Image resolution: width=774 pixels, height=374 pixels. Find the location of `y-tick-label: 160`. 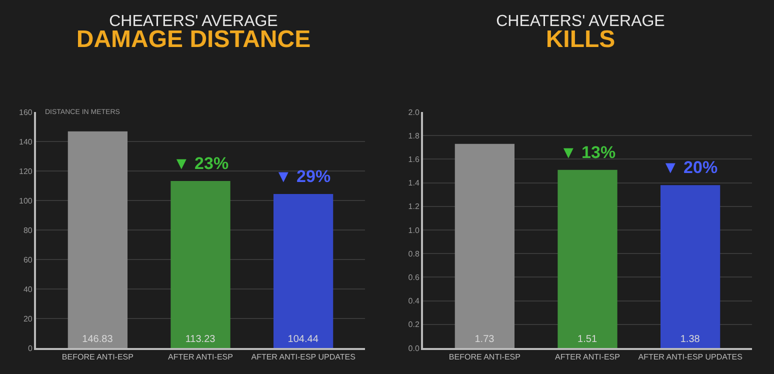

y-tick-label: 160 is located at coordinates (26, 112).